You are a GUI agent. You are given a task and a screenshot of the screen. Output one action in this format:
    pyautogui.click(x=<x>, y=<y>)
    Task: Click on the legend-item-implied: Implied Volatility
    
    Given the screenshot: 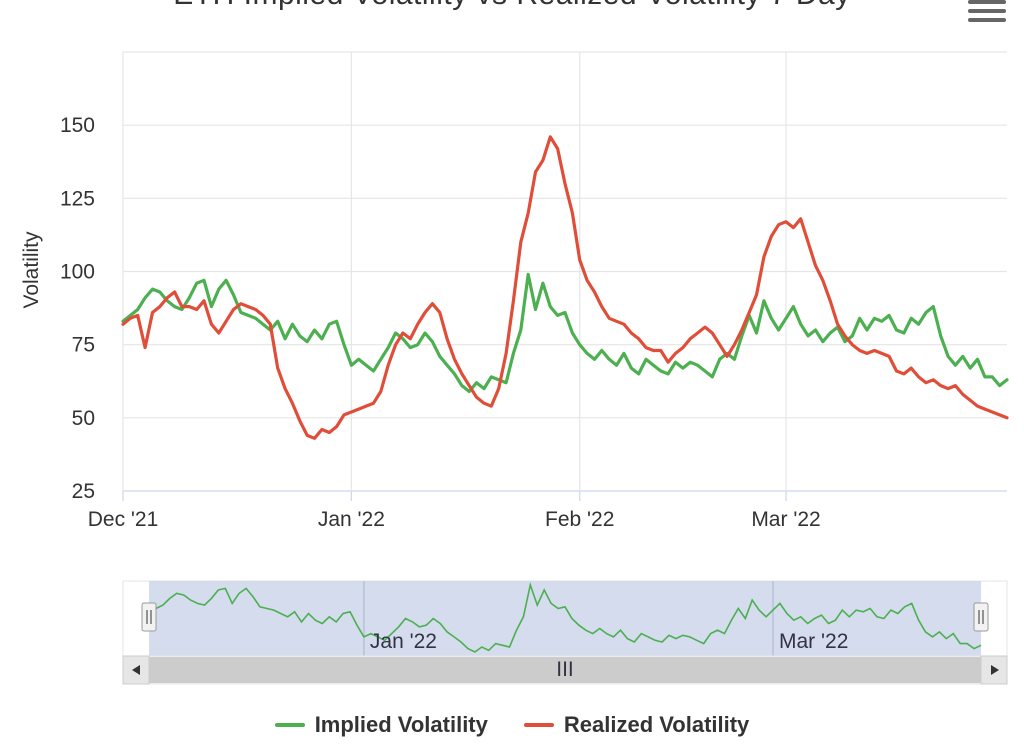 What is the action you would take?
    pyautogui.click(x=381, y=725)
    